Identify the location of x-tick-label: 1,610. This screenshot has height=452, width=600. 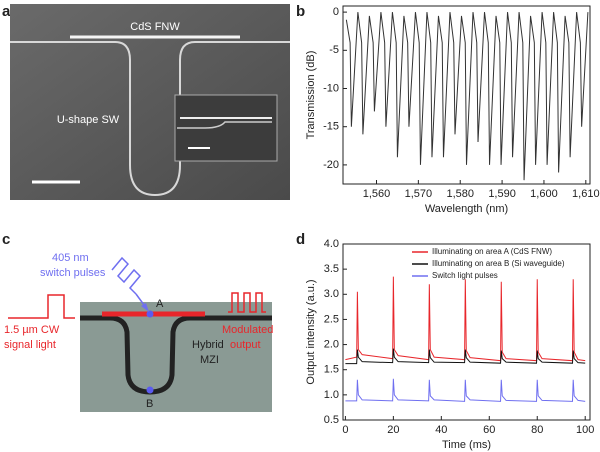
(586, 194).